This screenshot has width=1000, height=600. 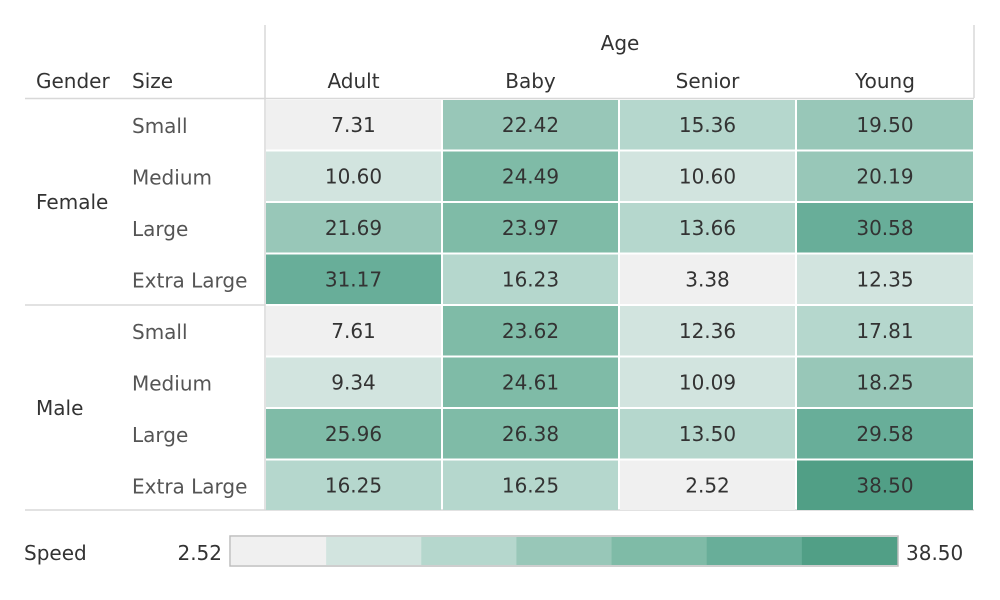 I want to click on cell-value-label: 25.96, so click(x=353, y=434).